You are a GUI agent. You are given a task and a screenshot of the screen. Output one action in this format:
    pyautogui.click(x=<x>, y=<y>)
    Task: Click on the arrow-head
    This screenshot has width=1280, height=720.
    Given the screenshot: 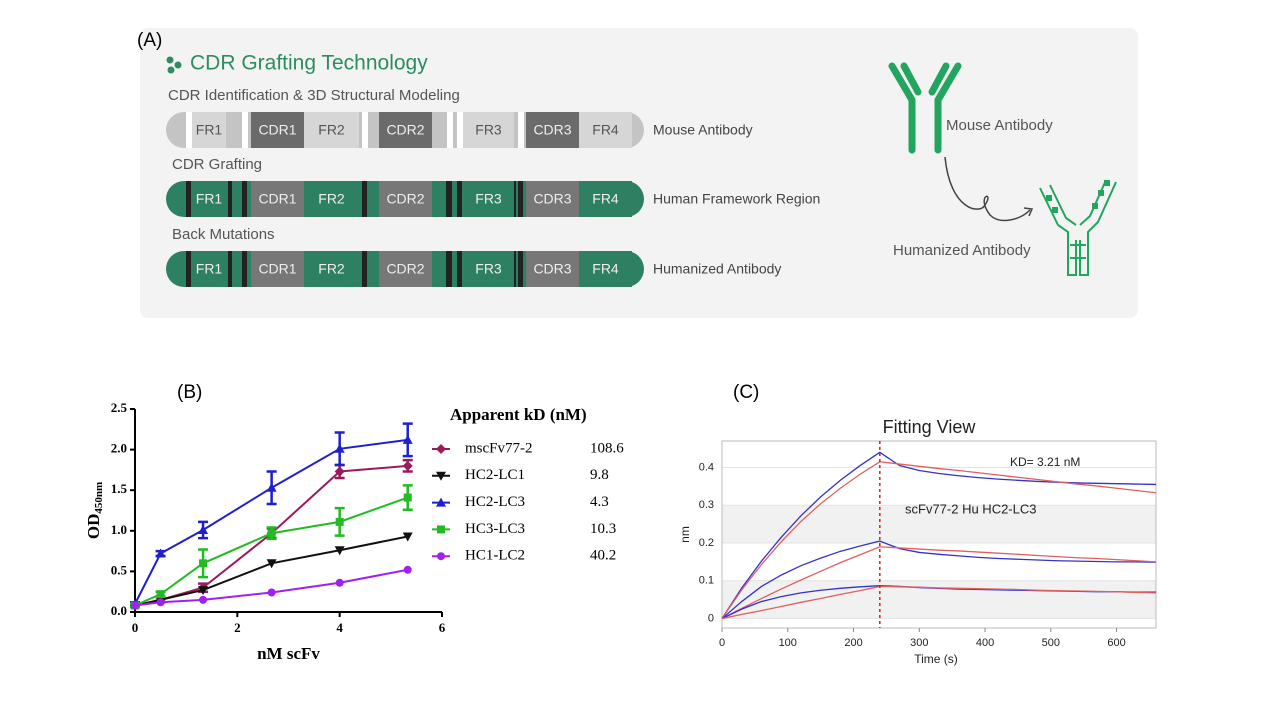 What is the action you would take?
    pyautogui.click(x=1028, y=212)
    